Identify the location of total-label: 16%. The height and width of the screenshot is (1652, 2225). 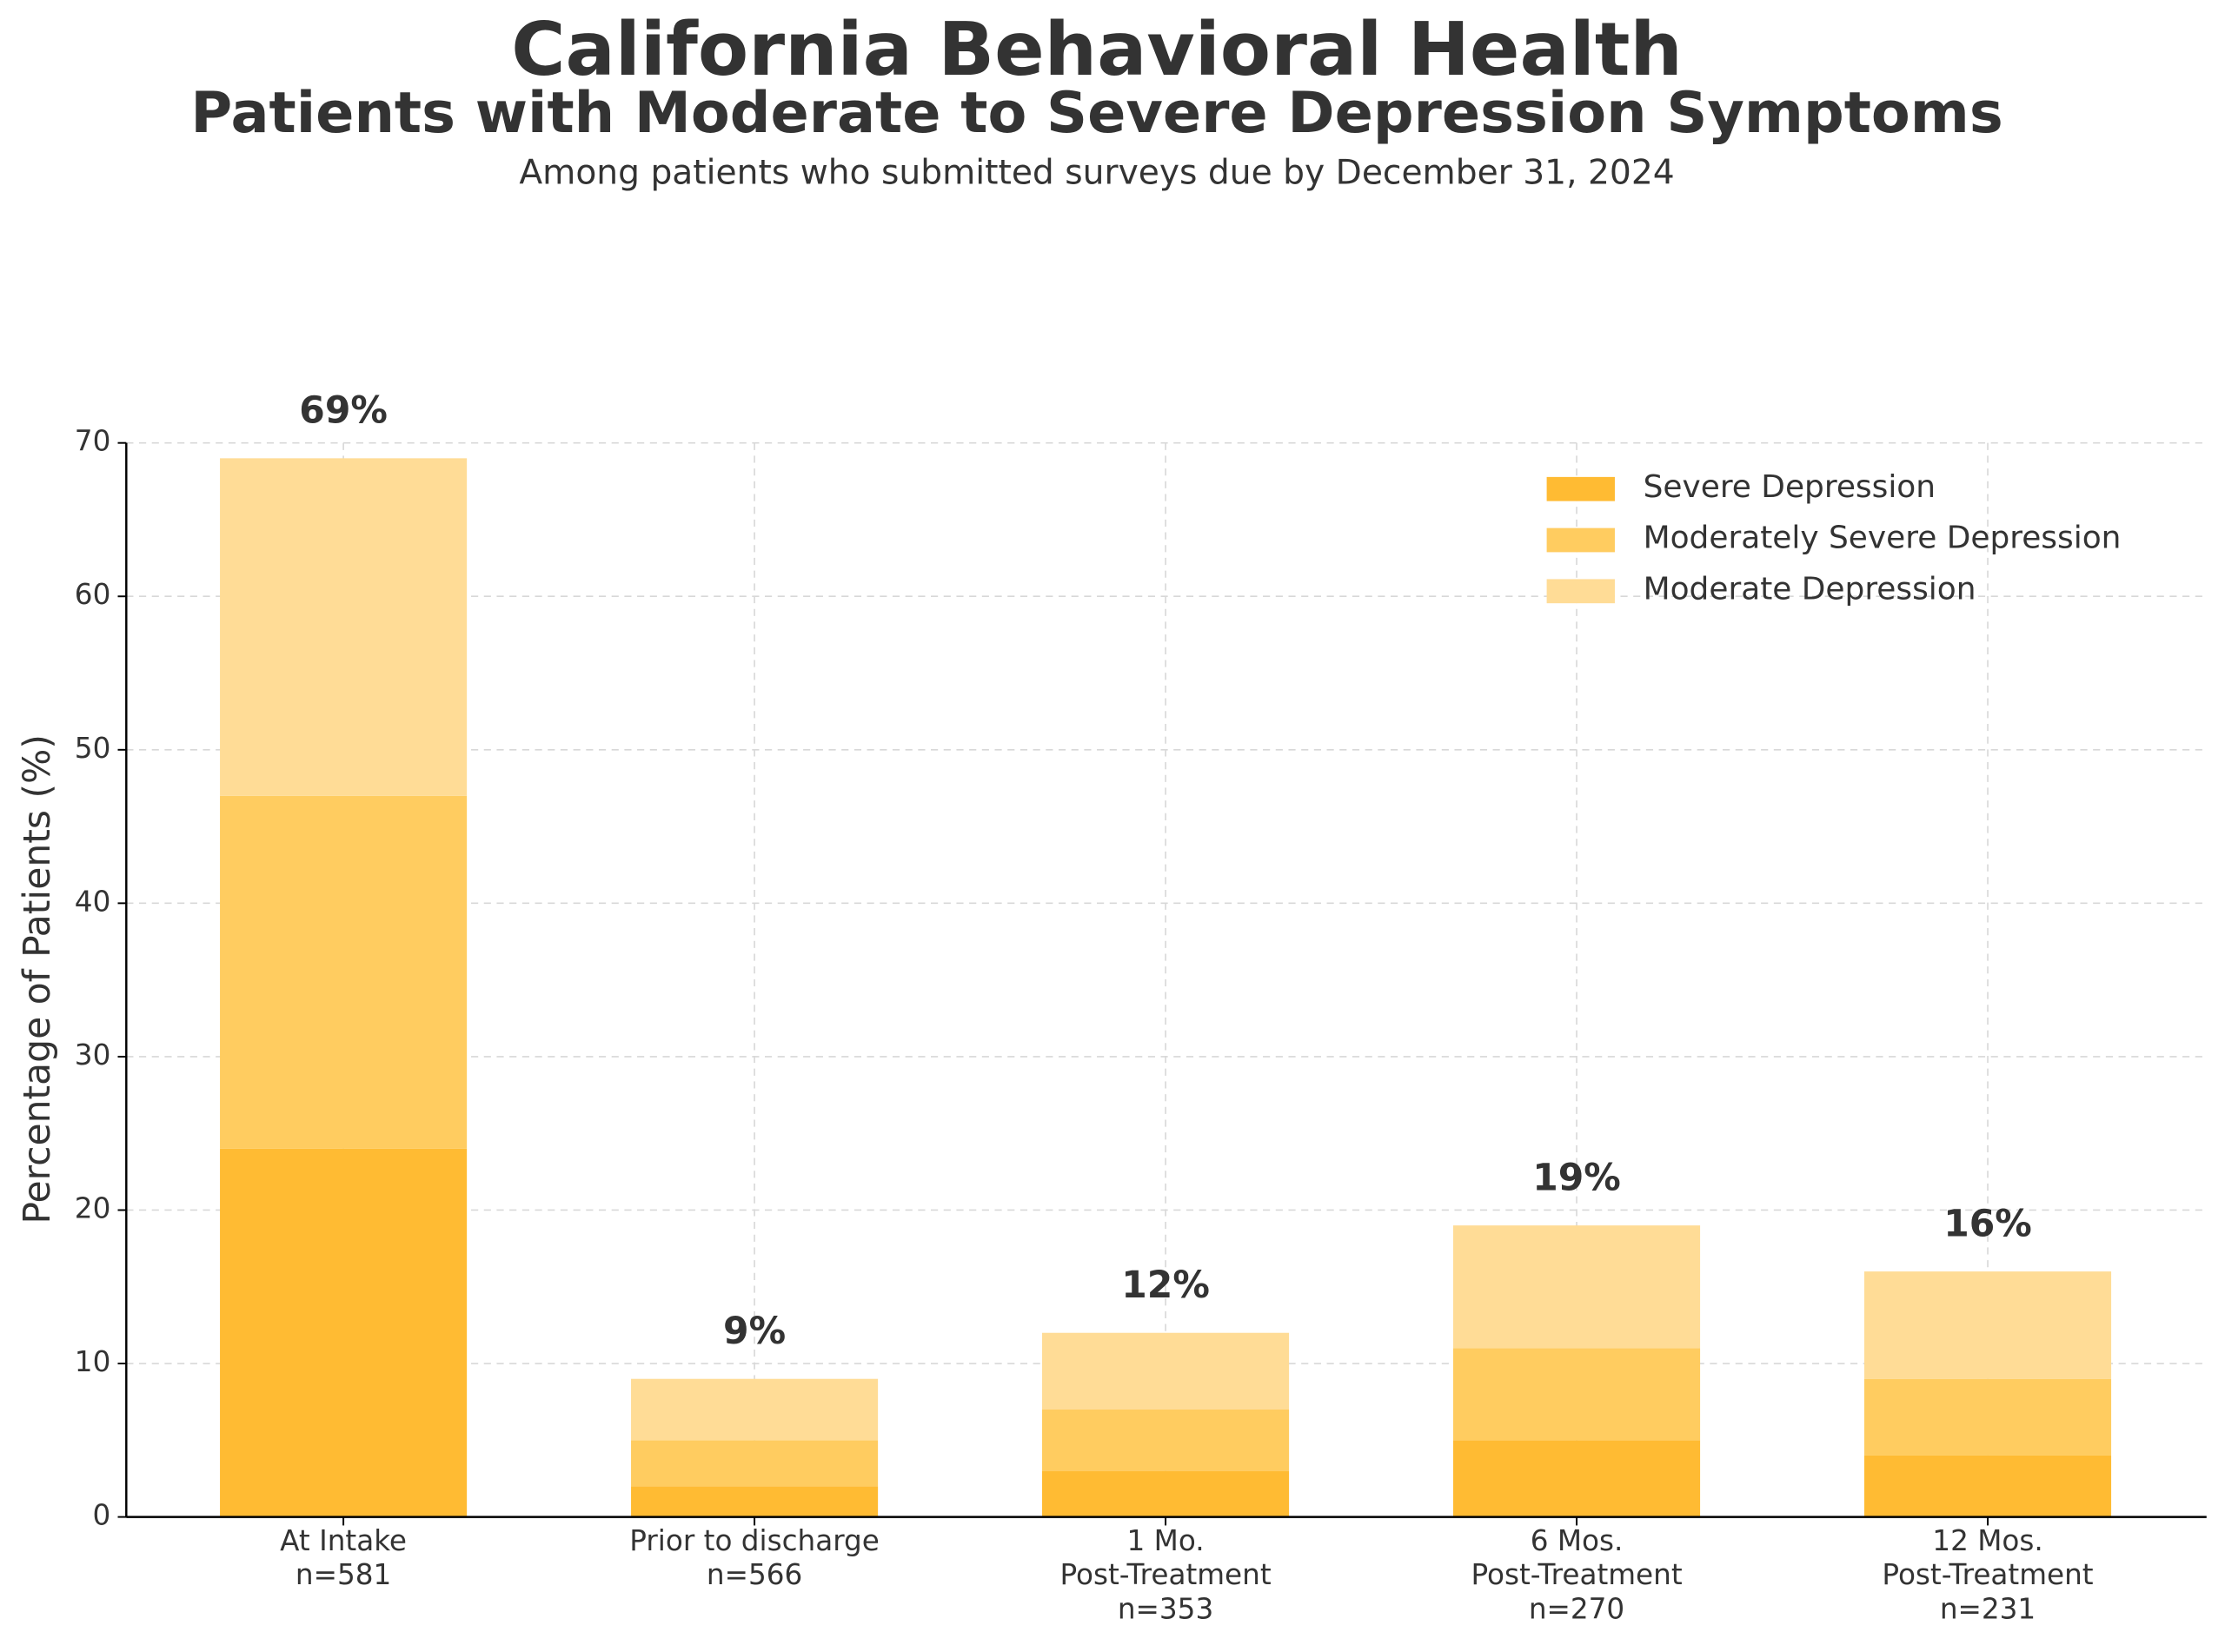
(1987, 1224).